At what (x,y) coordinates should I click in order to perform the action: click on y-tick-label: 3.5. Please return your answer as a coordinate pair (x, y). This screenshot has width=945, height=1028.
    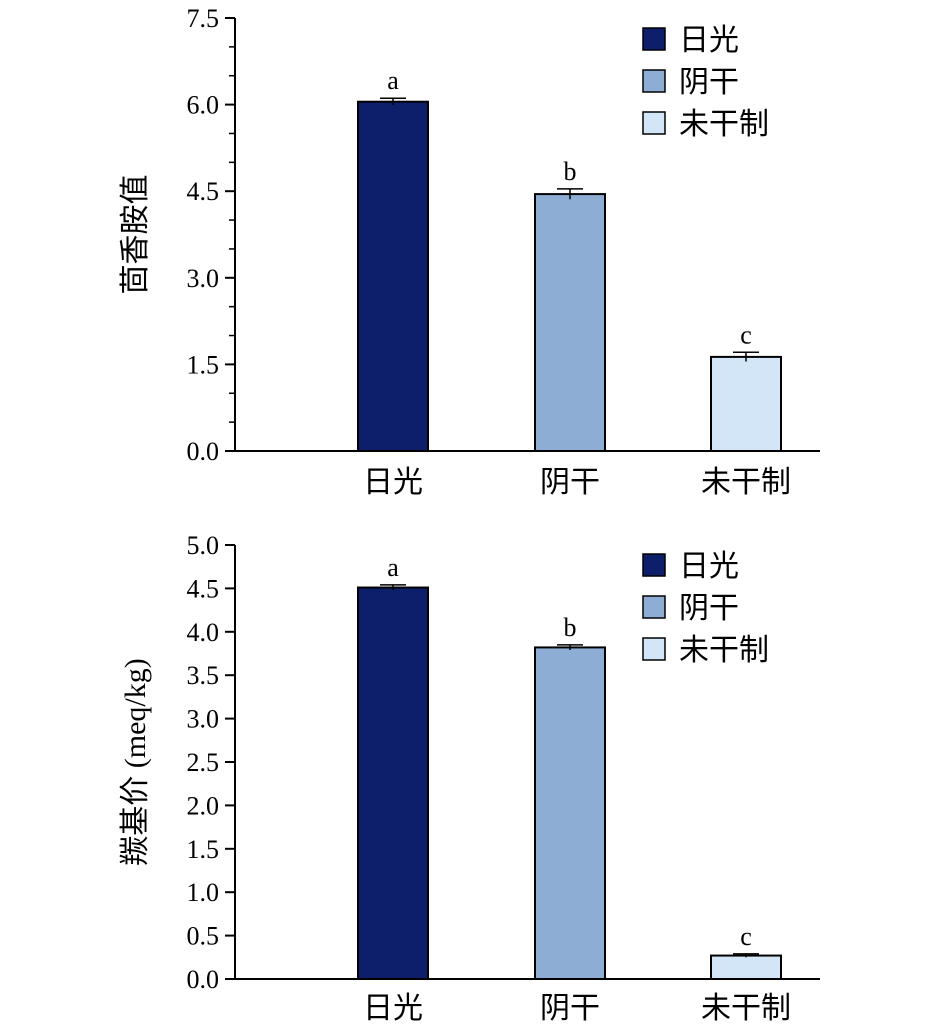
    Looking at the image, I should click on (203, 675).